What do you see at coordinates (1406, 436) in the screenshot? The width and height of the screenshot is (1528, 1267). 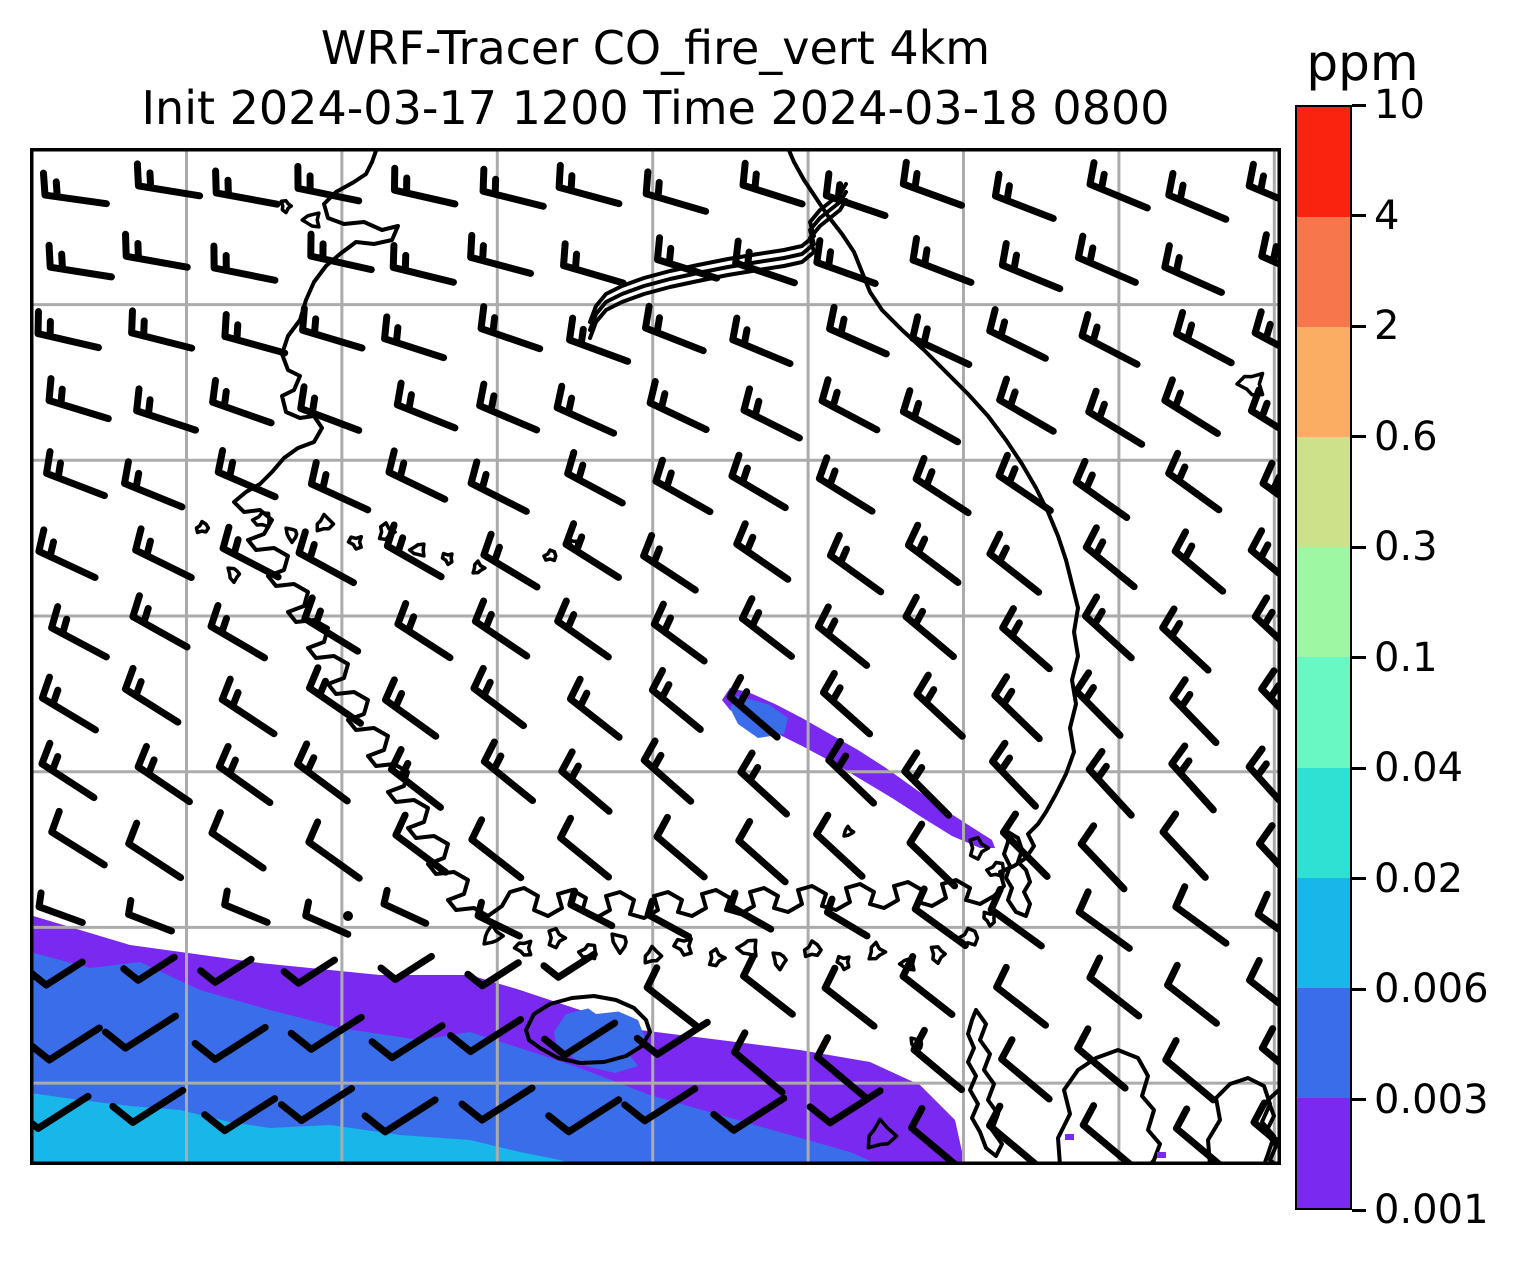 I see `colorbar-tick-label: 0.6` at bounding box center [1406, 436].